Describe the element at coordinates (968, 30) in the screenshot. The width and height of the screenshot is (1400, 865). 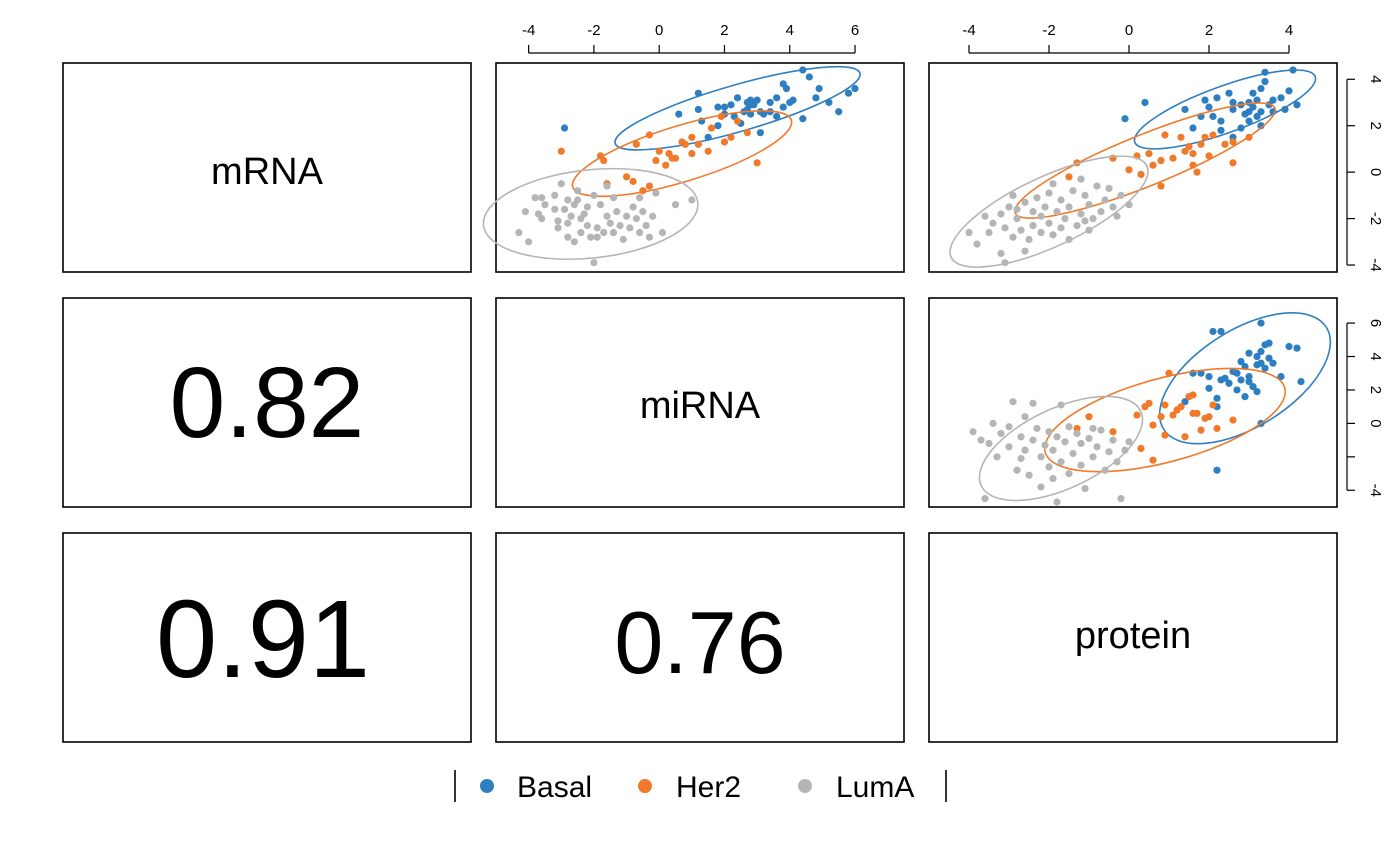
I see `tick-label: -4` at that location.